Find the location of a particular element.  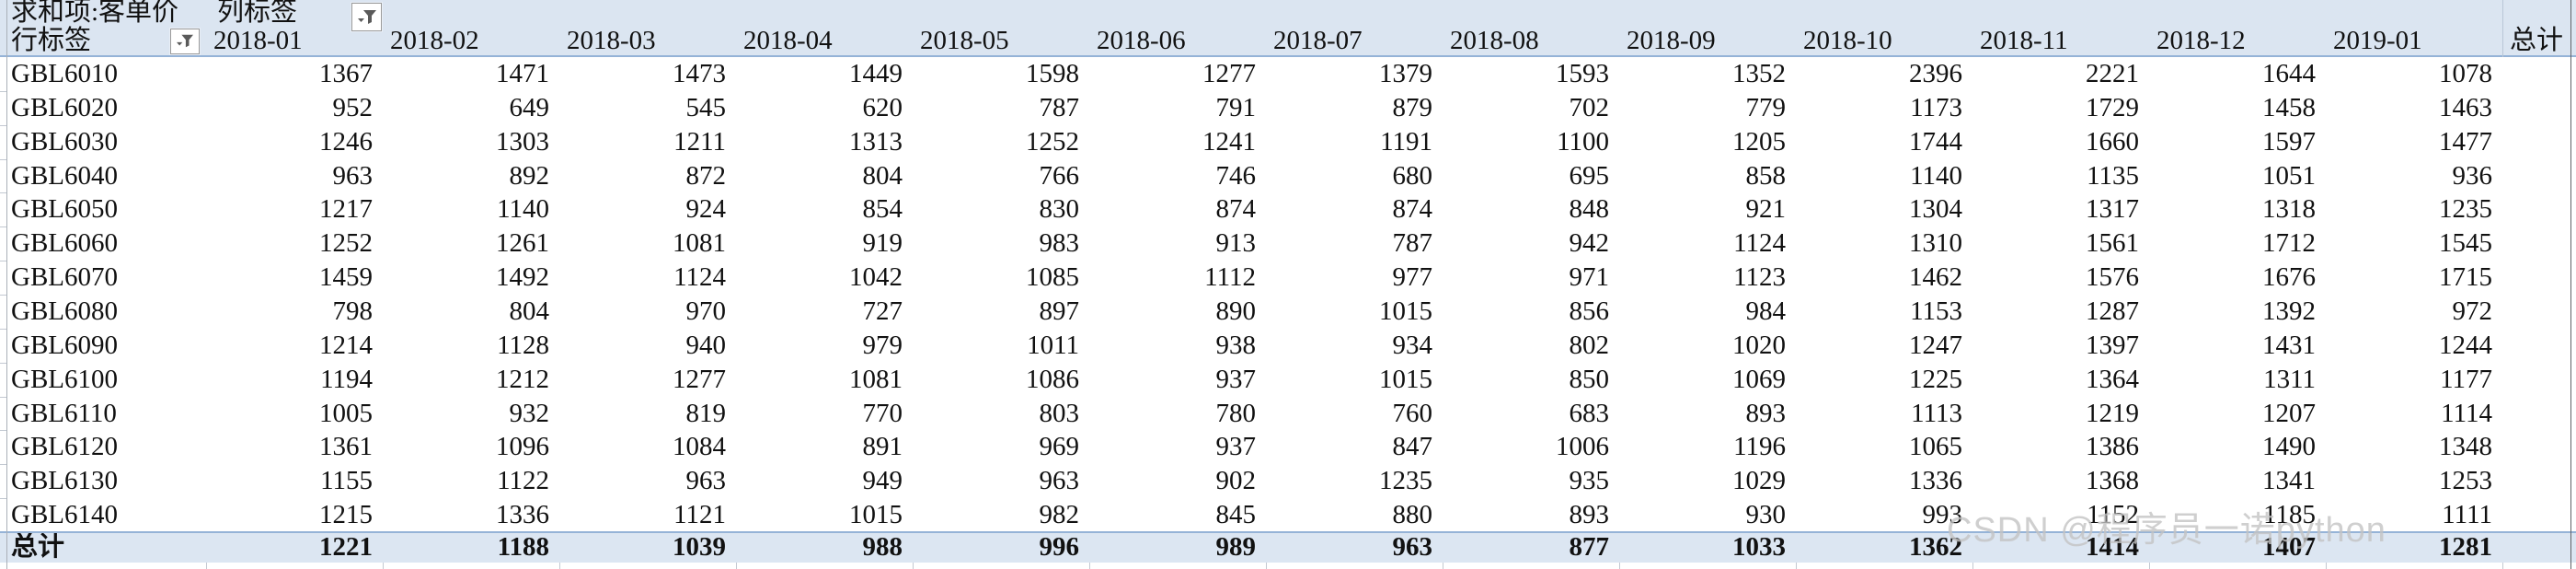

value-cell: 1277 is located at coordinates (1229, 73).